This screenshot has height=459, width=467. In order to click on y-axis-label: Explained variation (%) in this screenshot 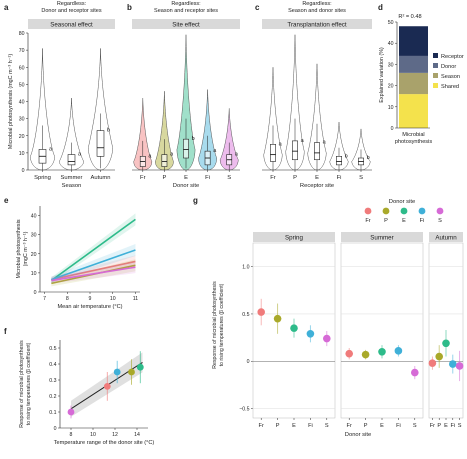, I will do `click(382, 75)`.